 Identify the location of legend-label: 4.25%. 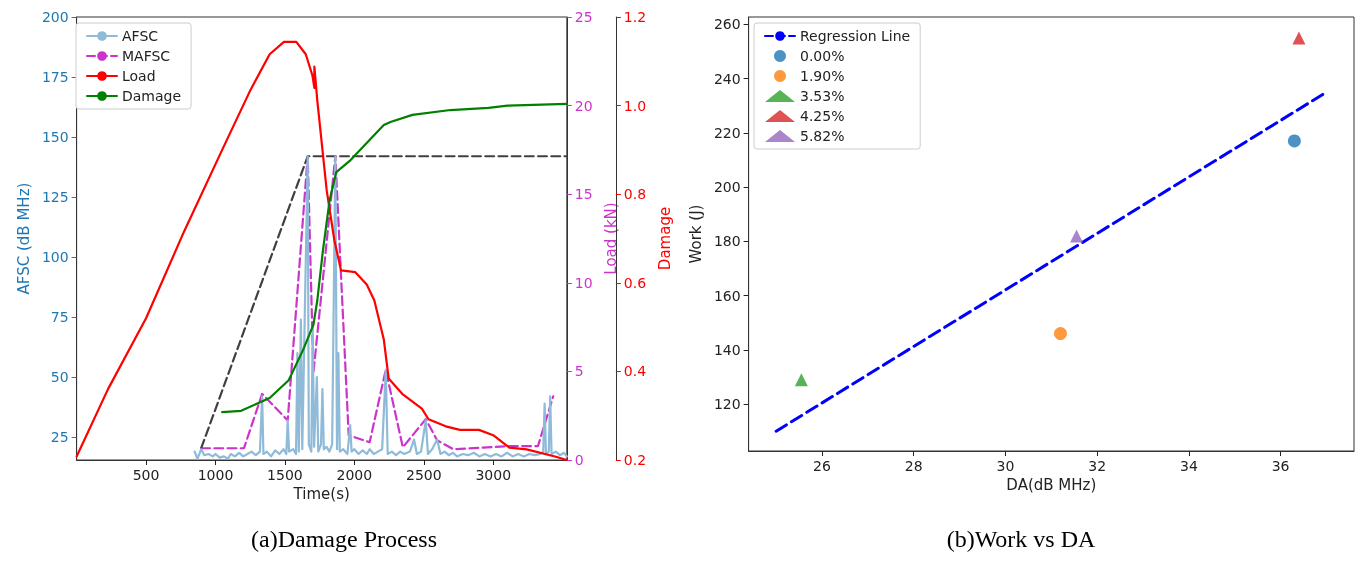
(822, 116).